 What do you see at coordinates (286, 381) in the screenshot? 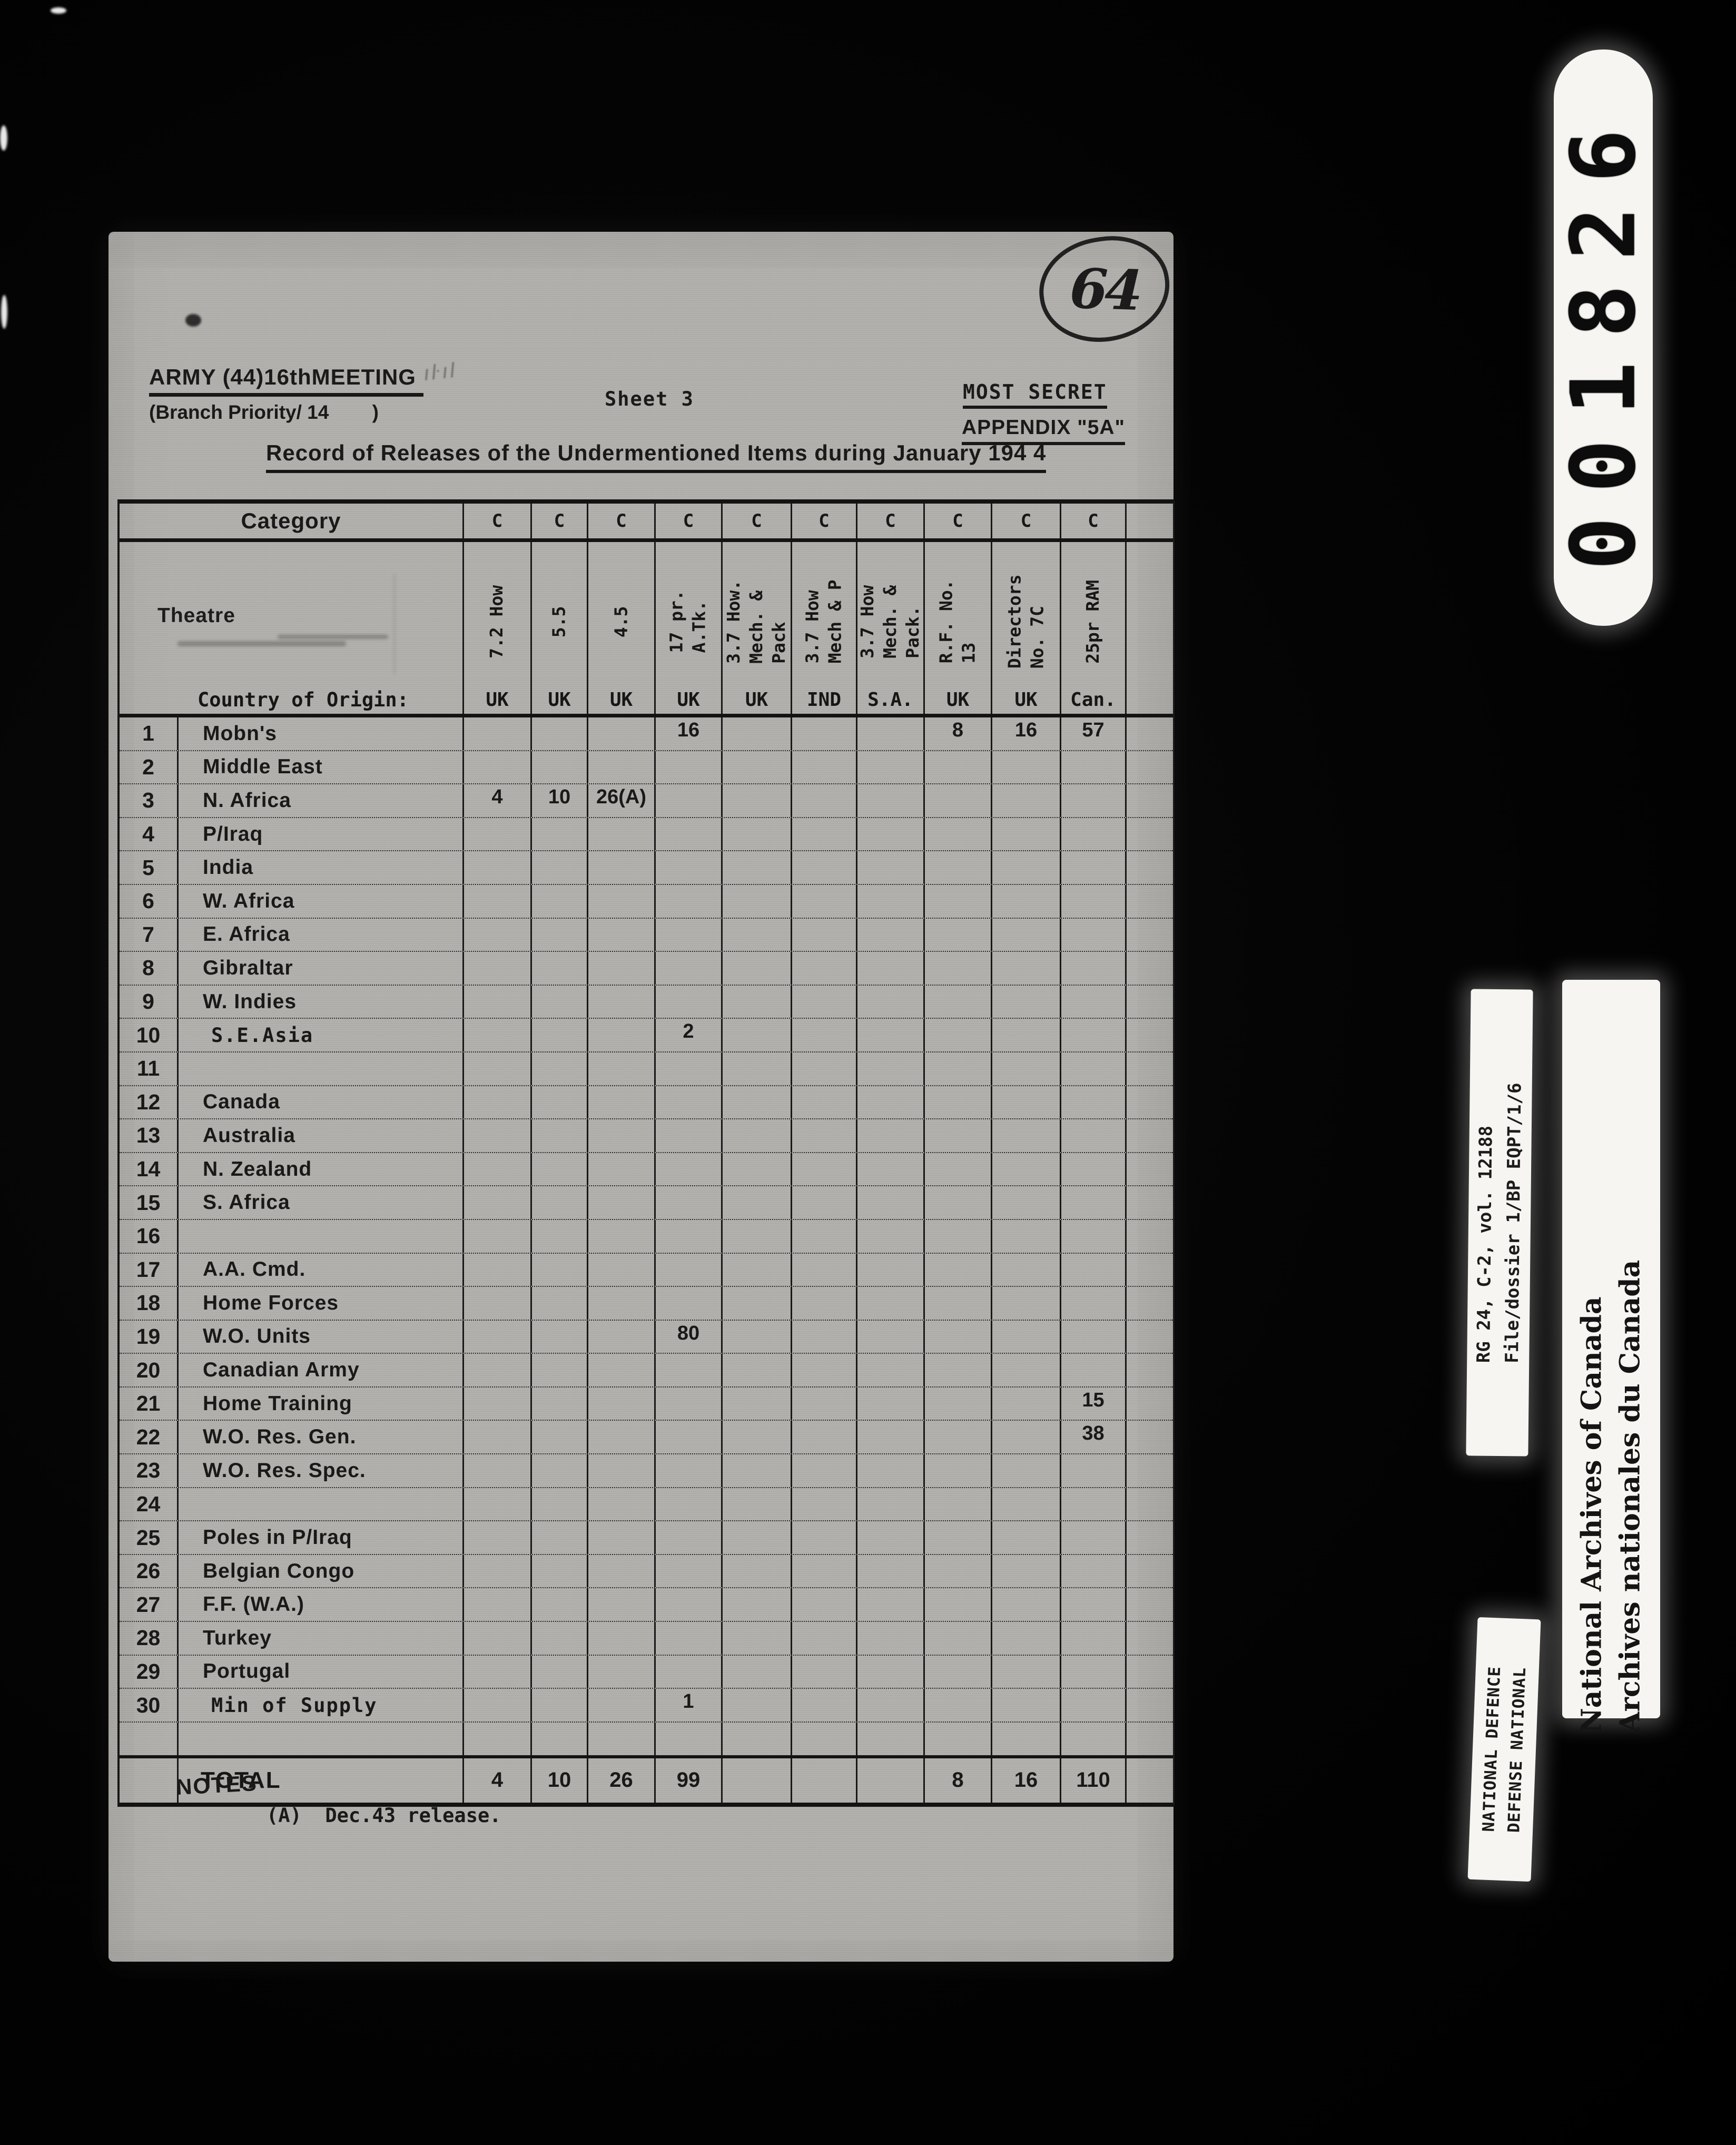
I see `meeting-heading: ARMY (44)16thMEETING` at bounding box center [286, 381].